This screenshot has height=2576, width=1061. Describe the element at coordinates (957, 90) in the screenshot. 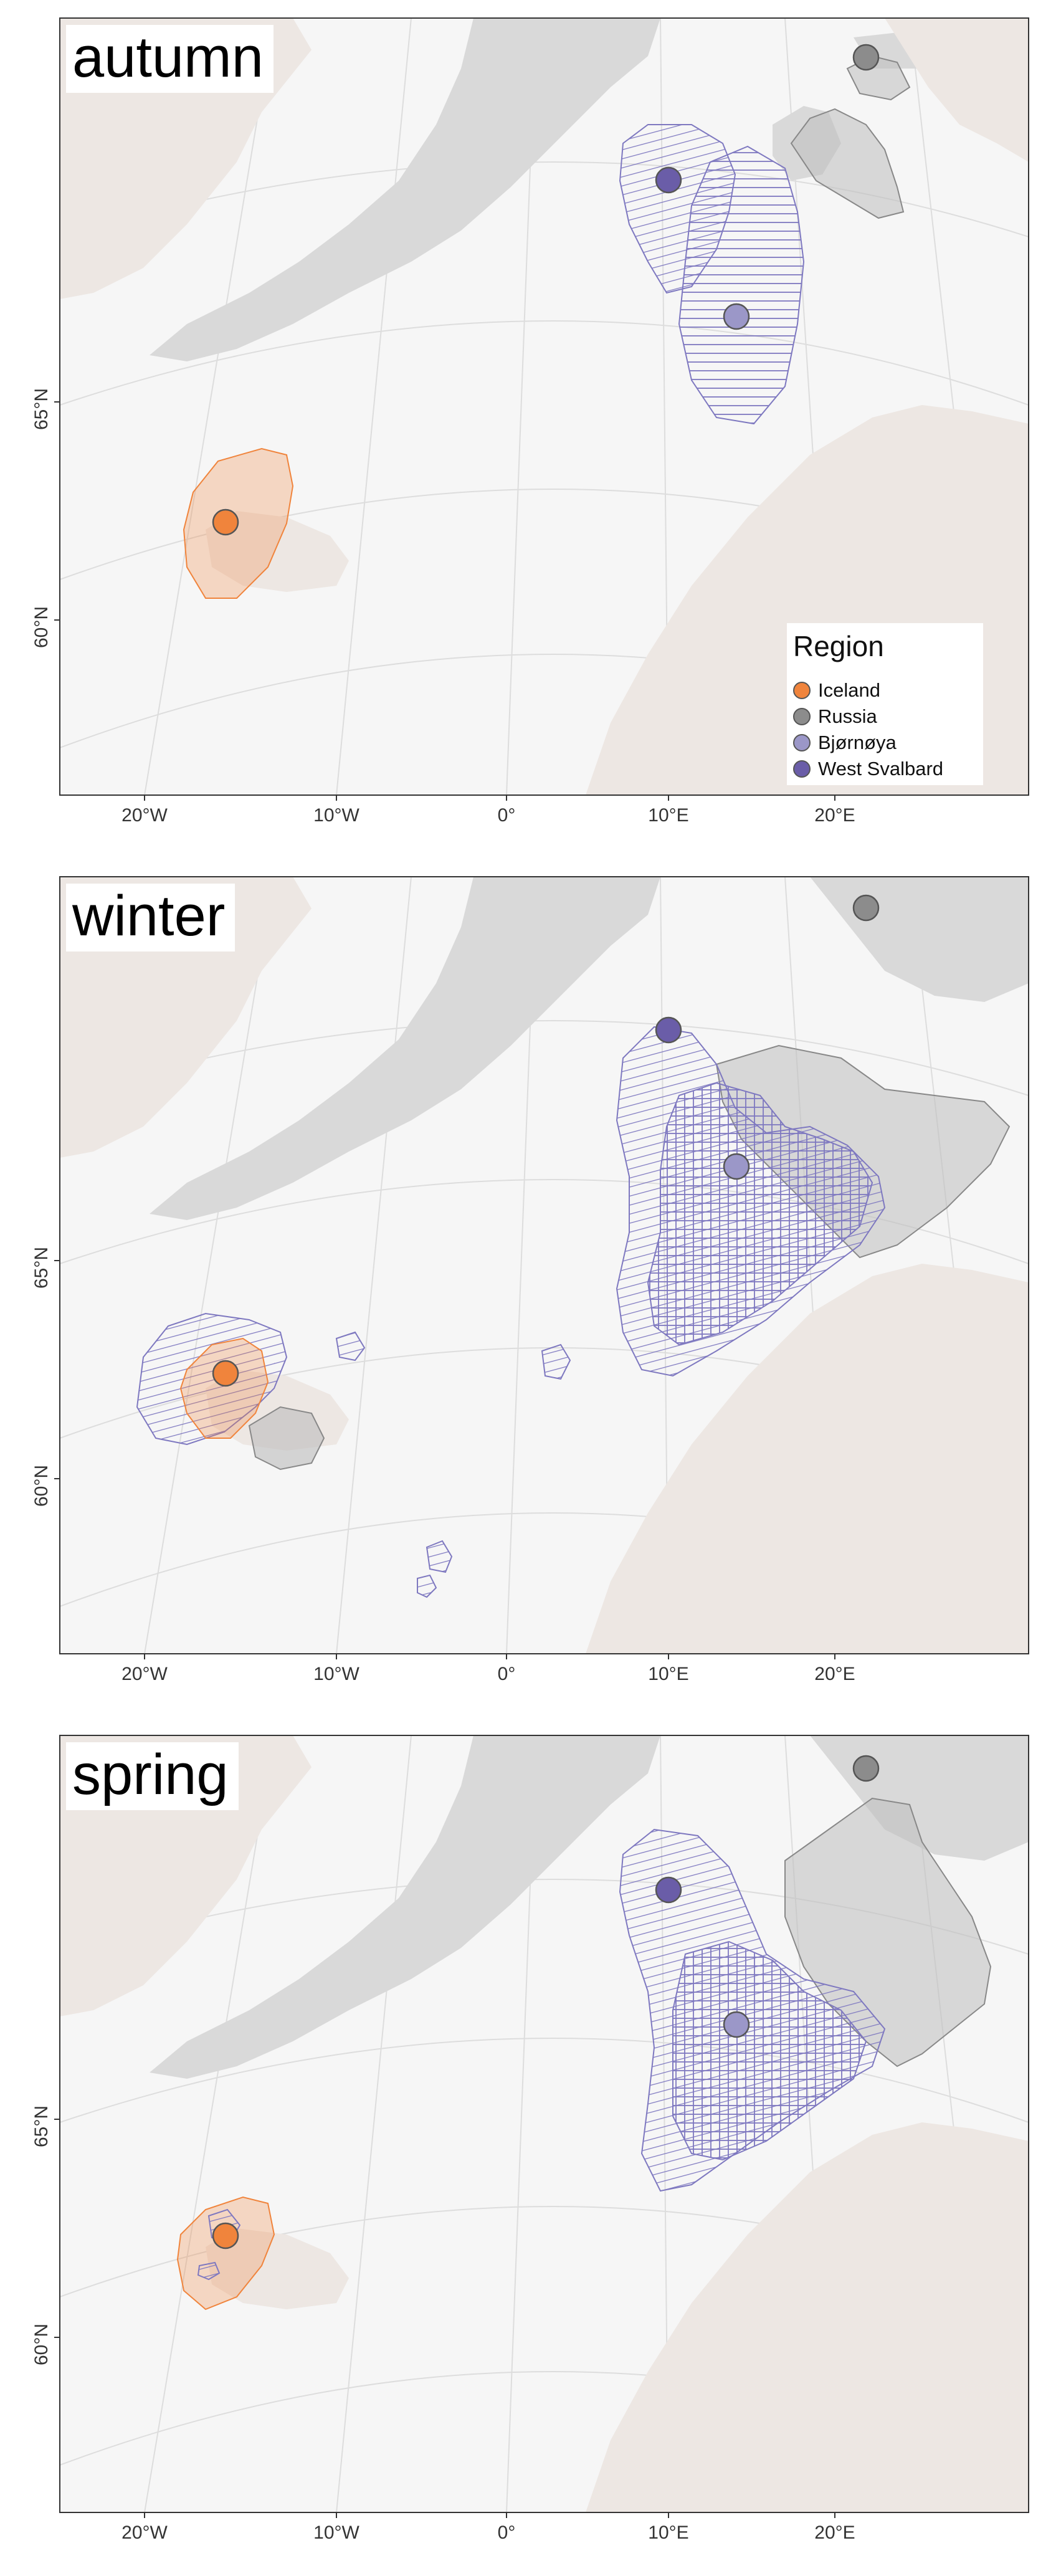

I see `land-russia-north` at that location.